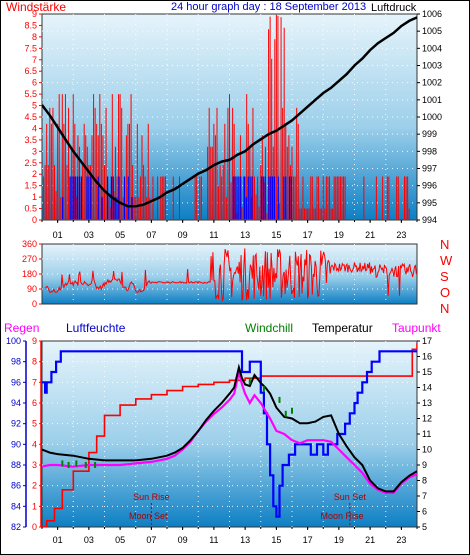 The image size is (470, 555). I want to click on wind-y-axis: 00.5 11.5 22.5 33.5 44.55 5.56 6.57 7.58 8.59, so click(33, 117).